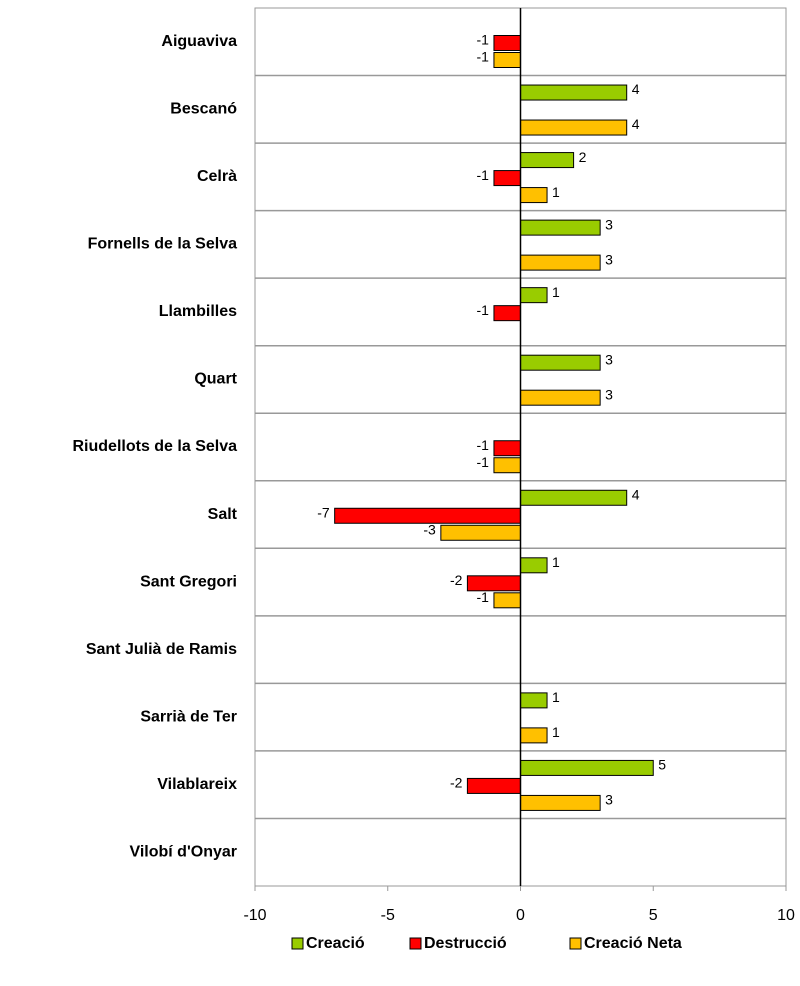 The image size is (800, 986). Describe the element at coordinates (465, 943) in the screenshot. I see `legend-label: Destrucció` at that location.